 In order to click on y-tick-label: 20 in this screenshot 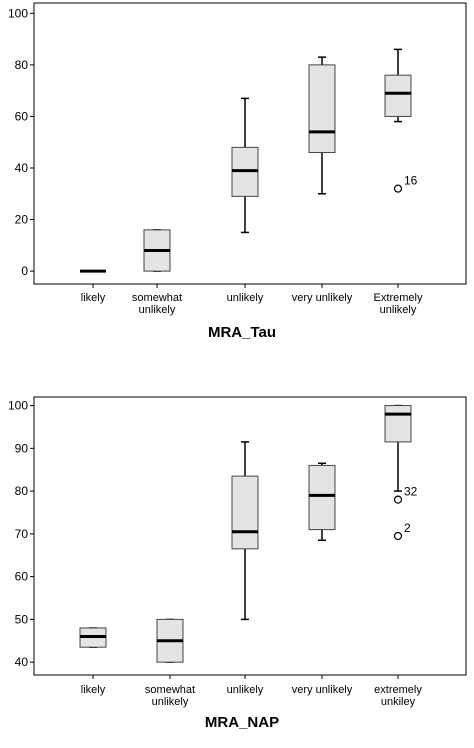, I will do `click(22, 220)`.